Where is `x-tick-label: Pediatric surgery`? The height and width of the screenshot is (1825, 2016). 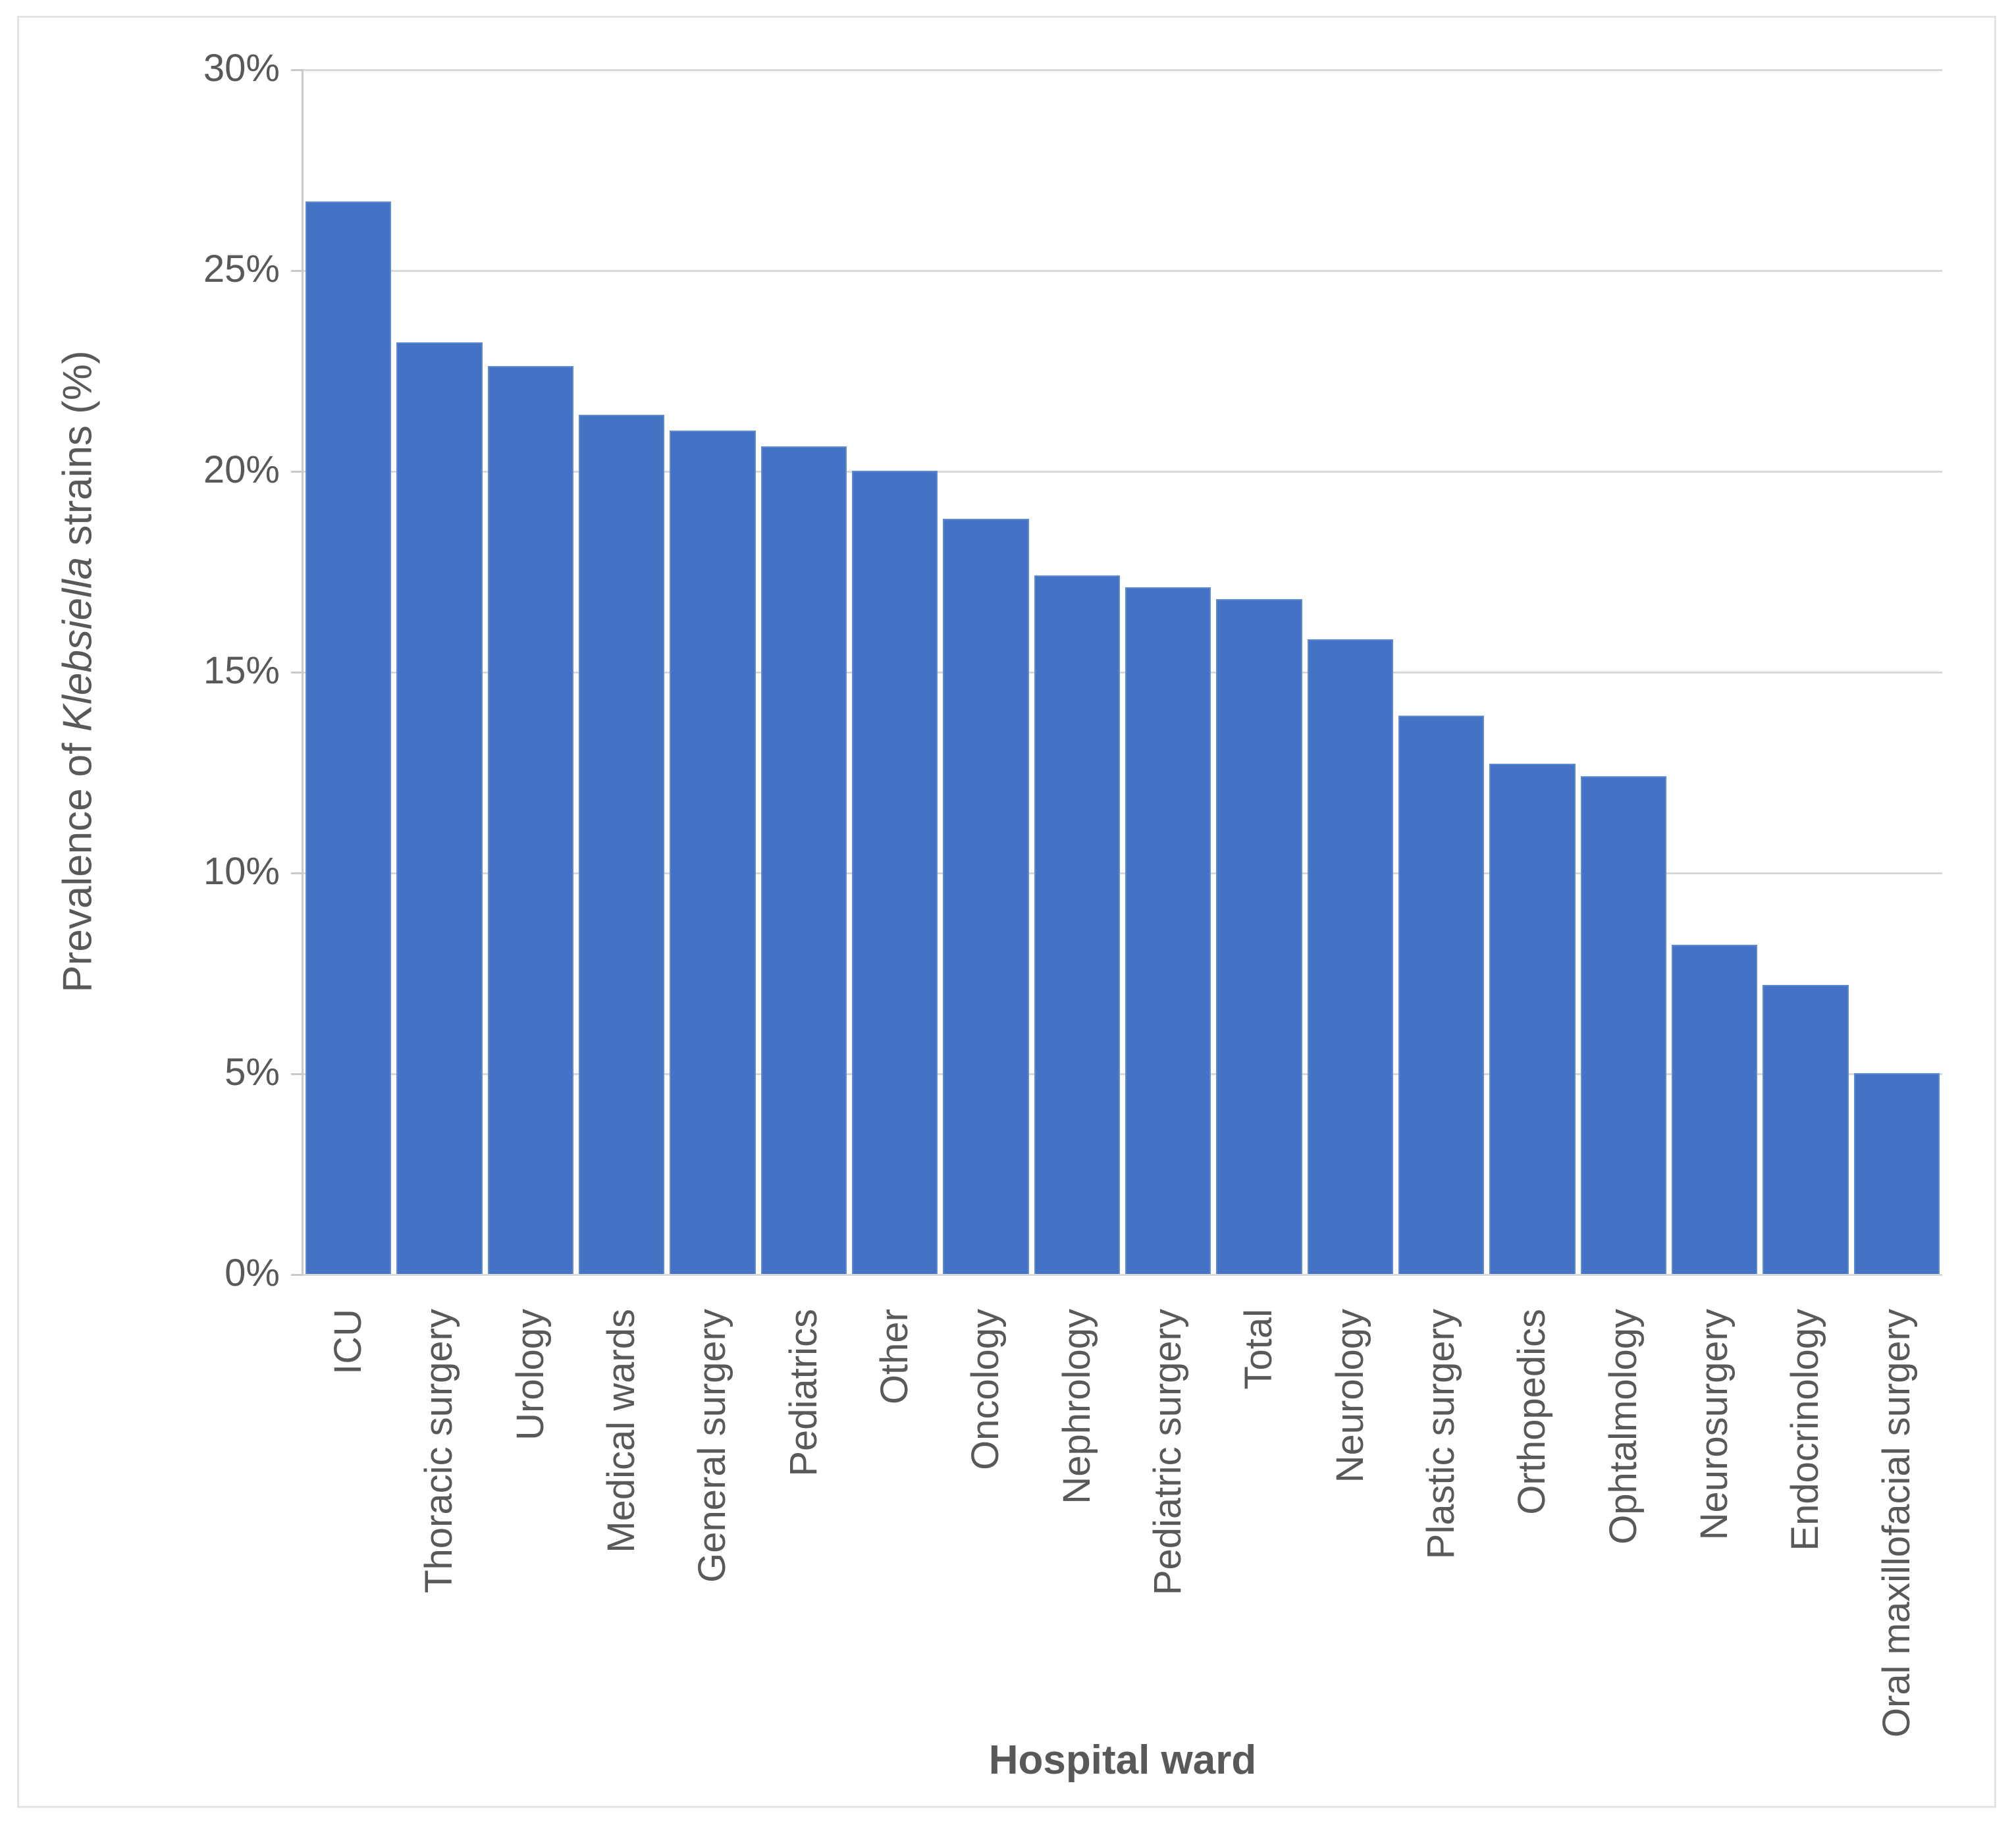 x-tick-label: Pediatric surgery is located at coordinates (1168, 1452).